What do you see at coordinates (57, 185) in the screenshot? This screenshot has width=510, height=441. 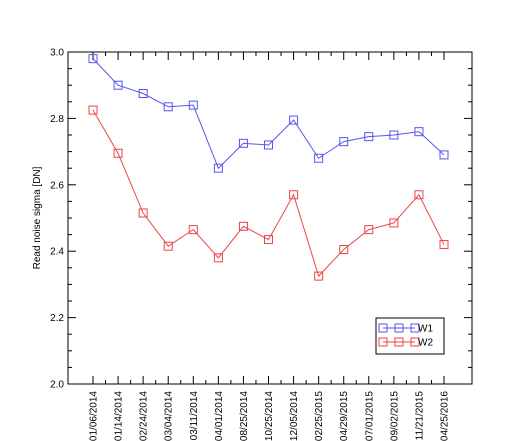 I see `y-tick-label: 2.6` at bounding box center [57, 185].